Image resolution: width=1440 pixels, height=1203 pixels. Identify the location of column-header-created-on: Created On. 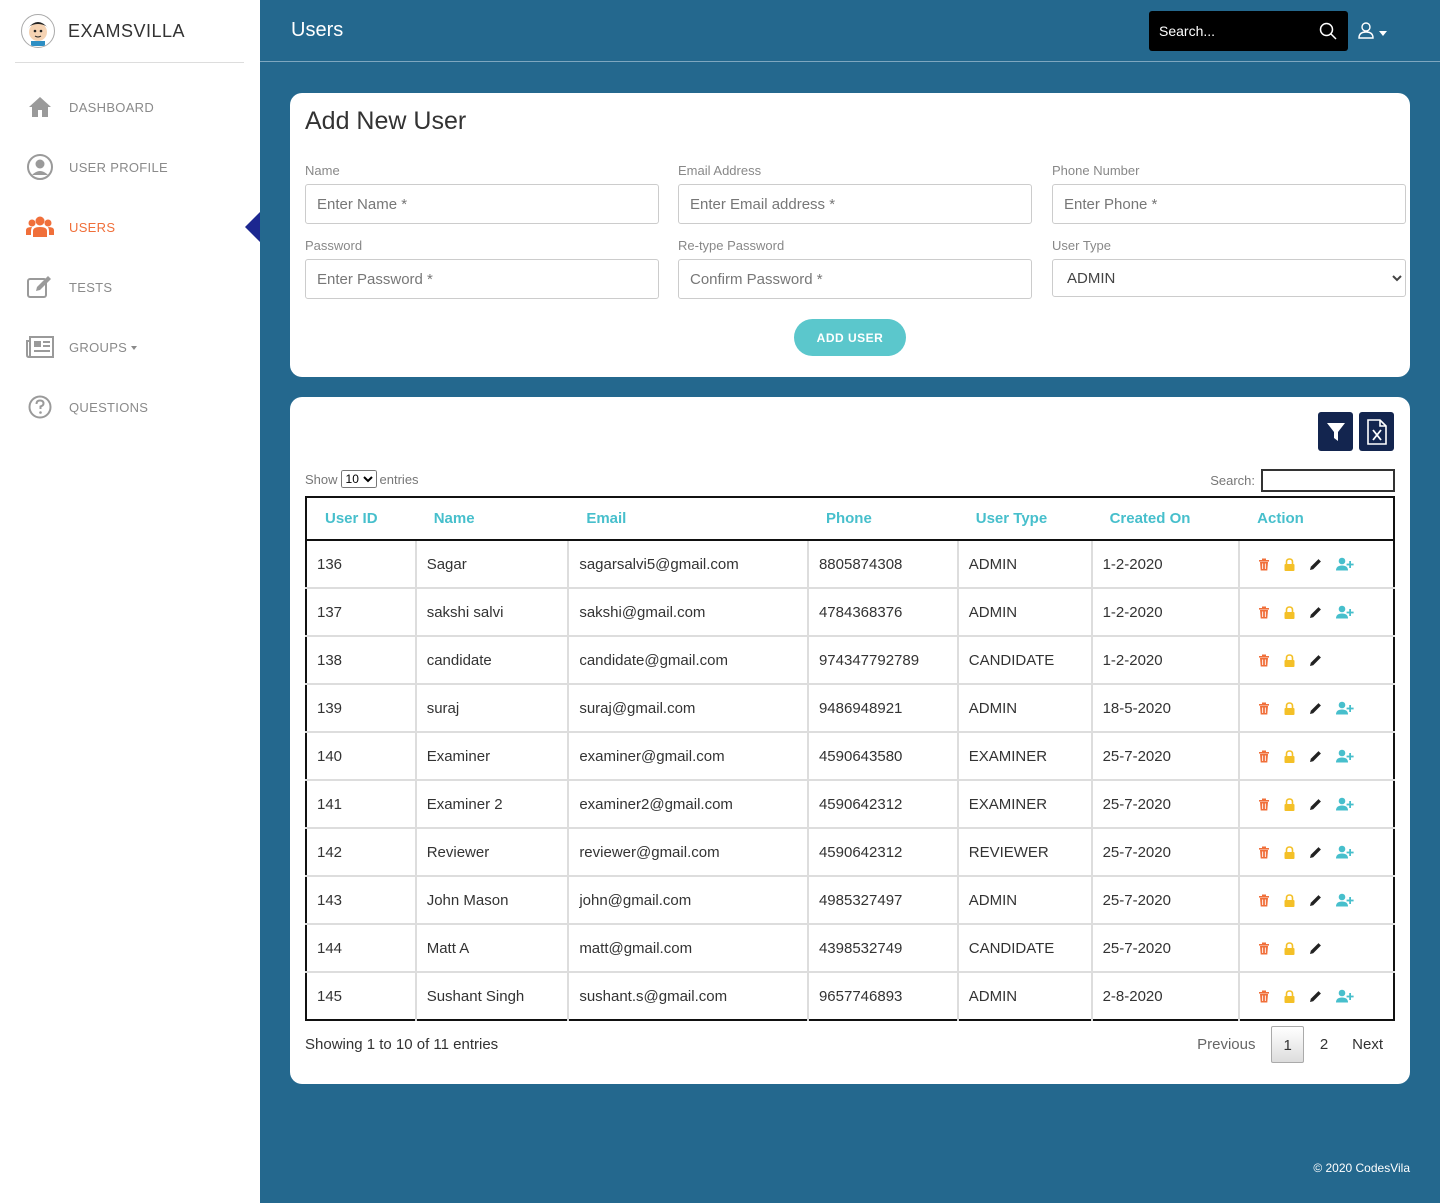
(1165, 519).